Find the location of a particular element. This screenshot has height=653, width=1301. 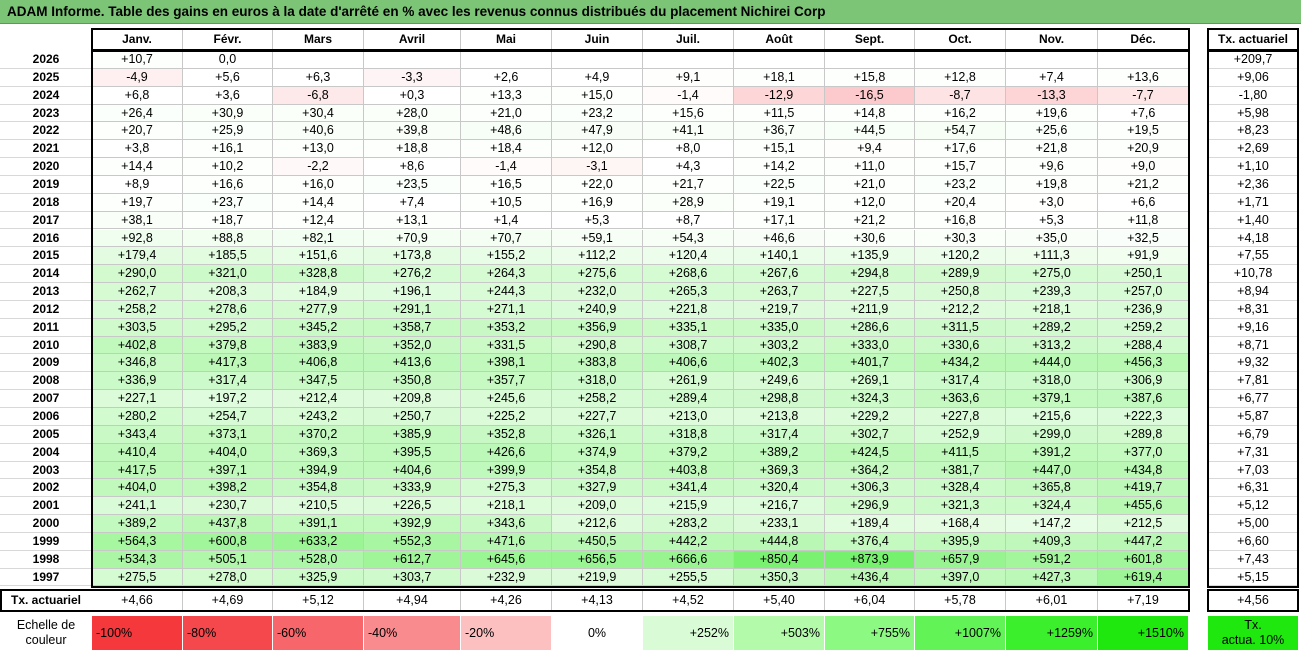

footer-cell: +4,26 is located at coordinates (506, 600).